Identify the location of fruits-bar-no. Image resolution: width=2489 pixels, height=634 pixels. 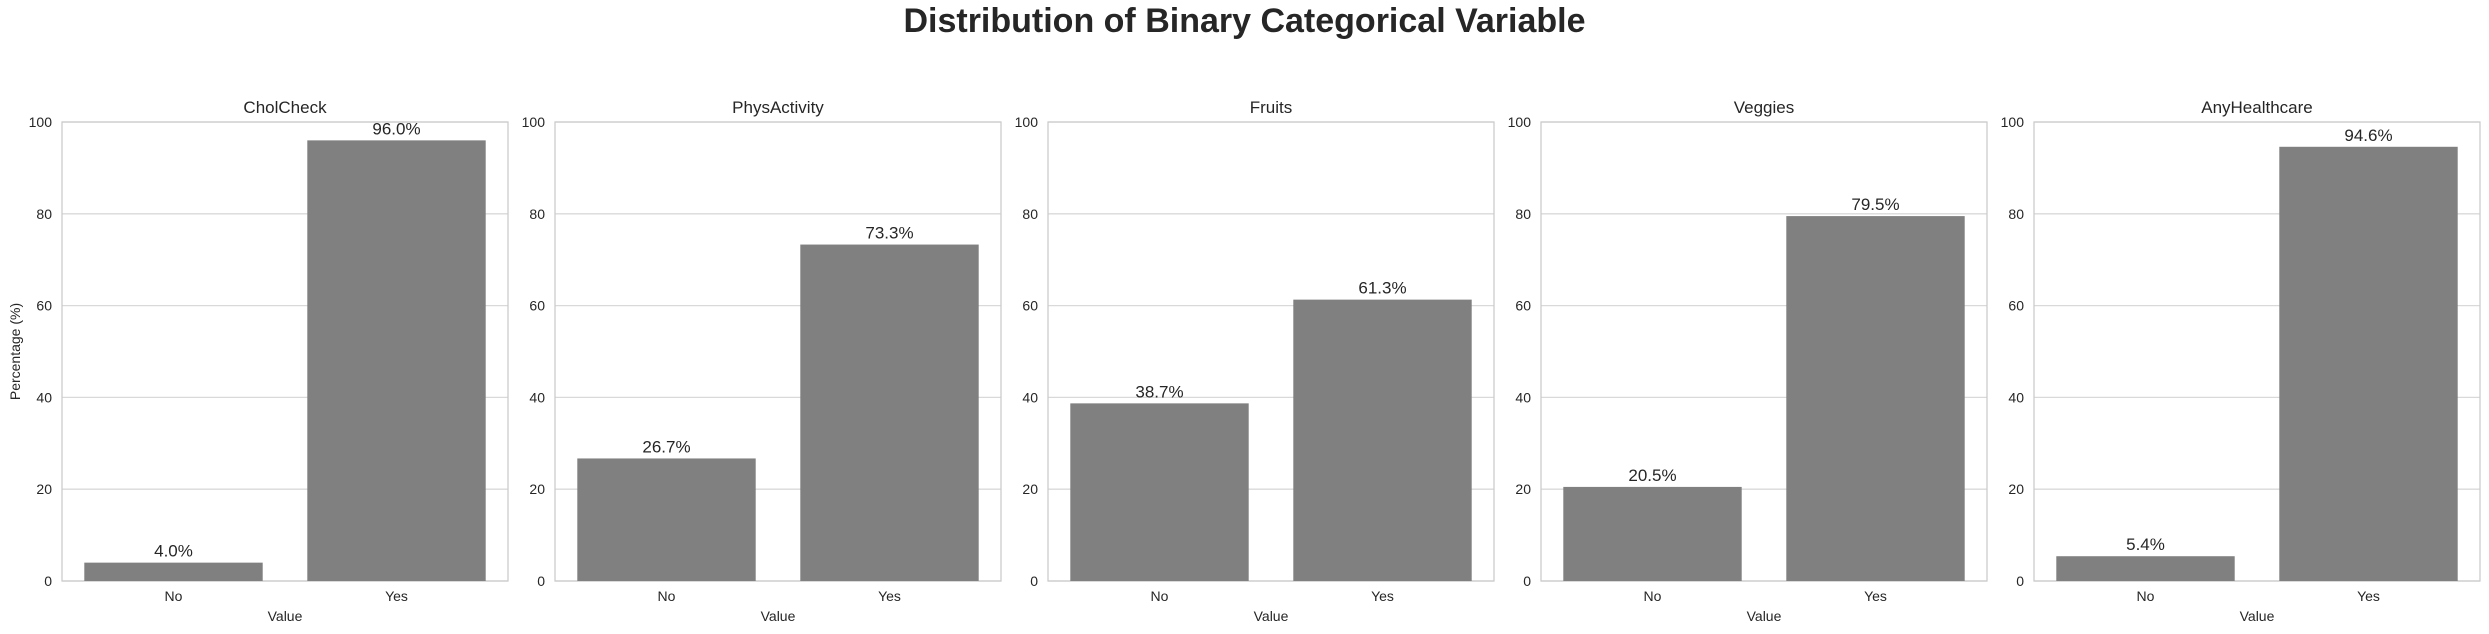
(1159, 492).